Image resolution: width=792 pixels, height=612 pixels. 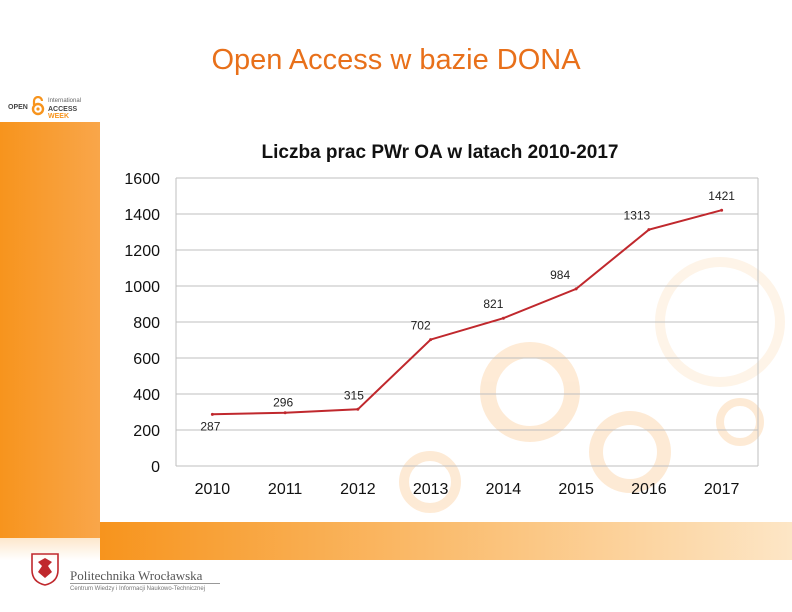 I want to click on chart-title: Liczba prac PWr OA w latach 2010-2017, so click(x=440, y=152).